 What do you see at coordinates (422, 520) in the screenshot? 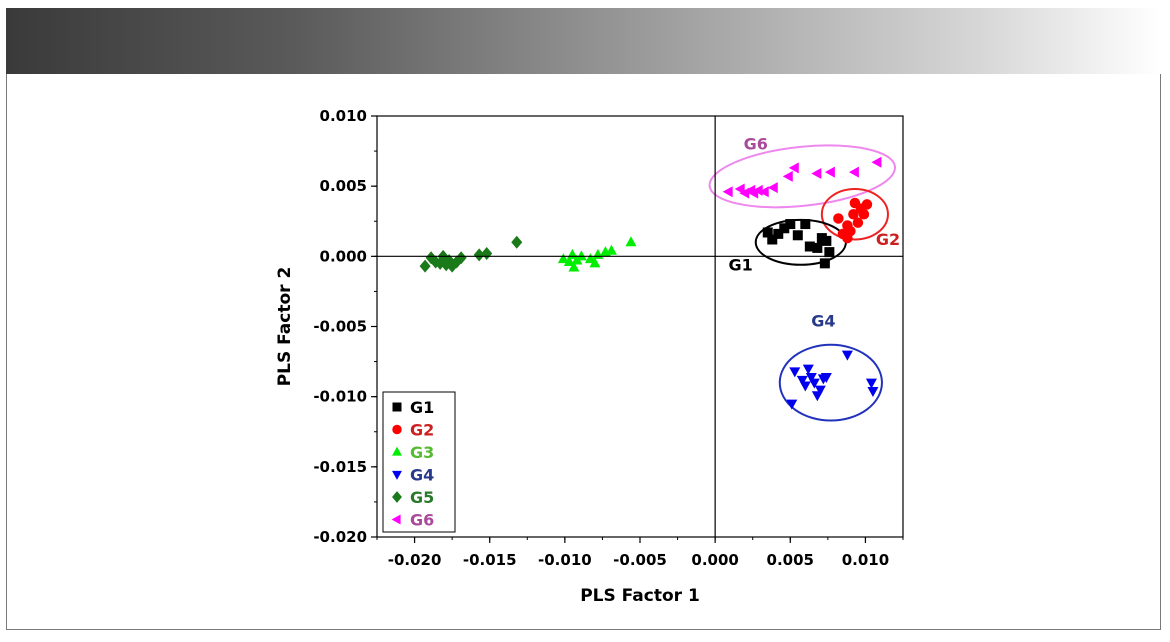
I see `legend-label-g6: G6` at bounding box center [422, 520].